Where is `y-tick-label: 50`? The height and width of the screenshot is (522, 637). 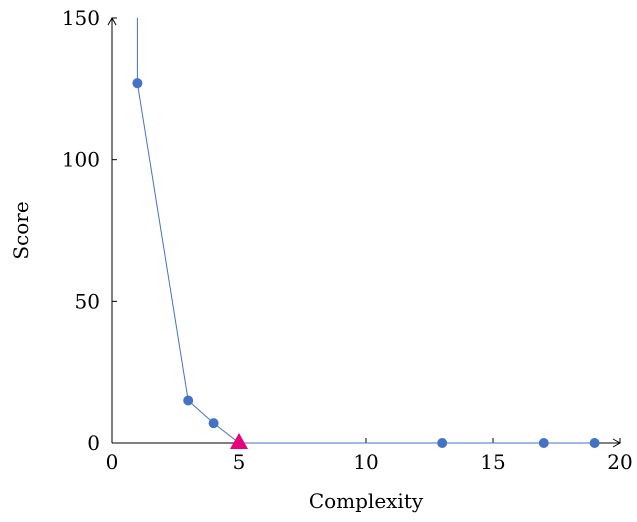 y-tick-label: 50 is located at coordinates (87, 301).